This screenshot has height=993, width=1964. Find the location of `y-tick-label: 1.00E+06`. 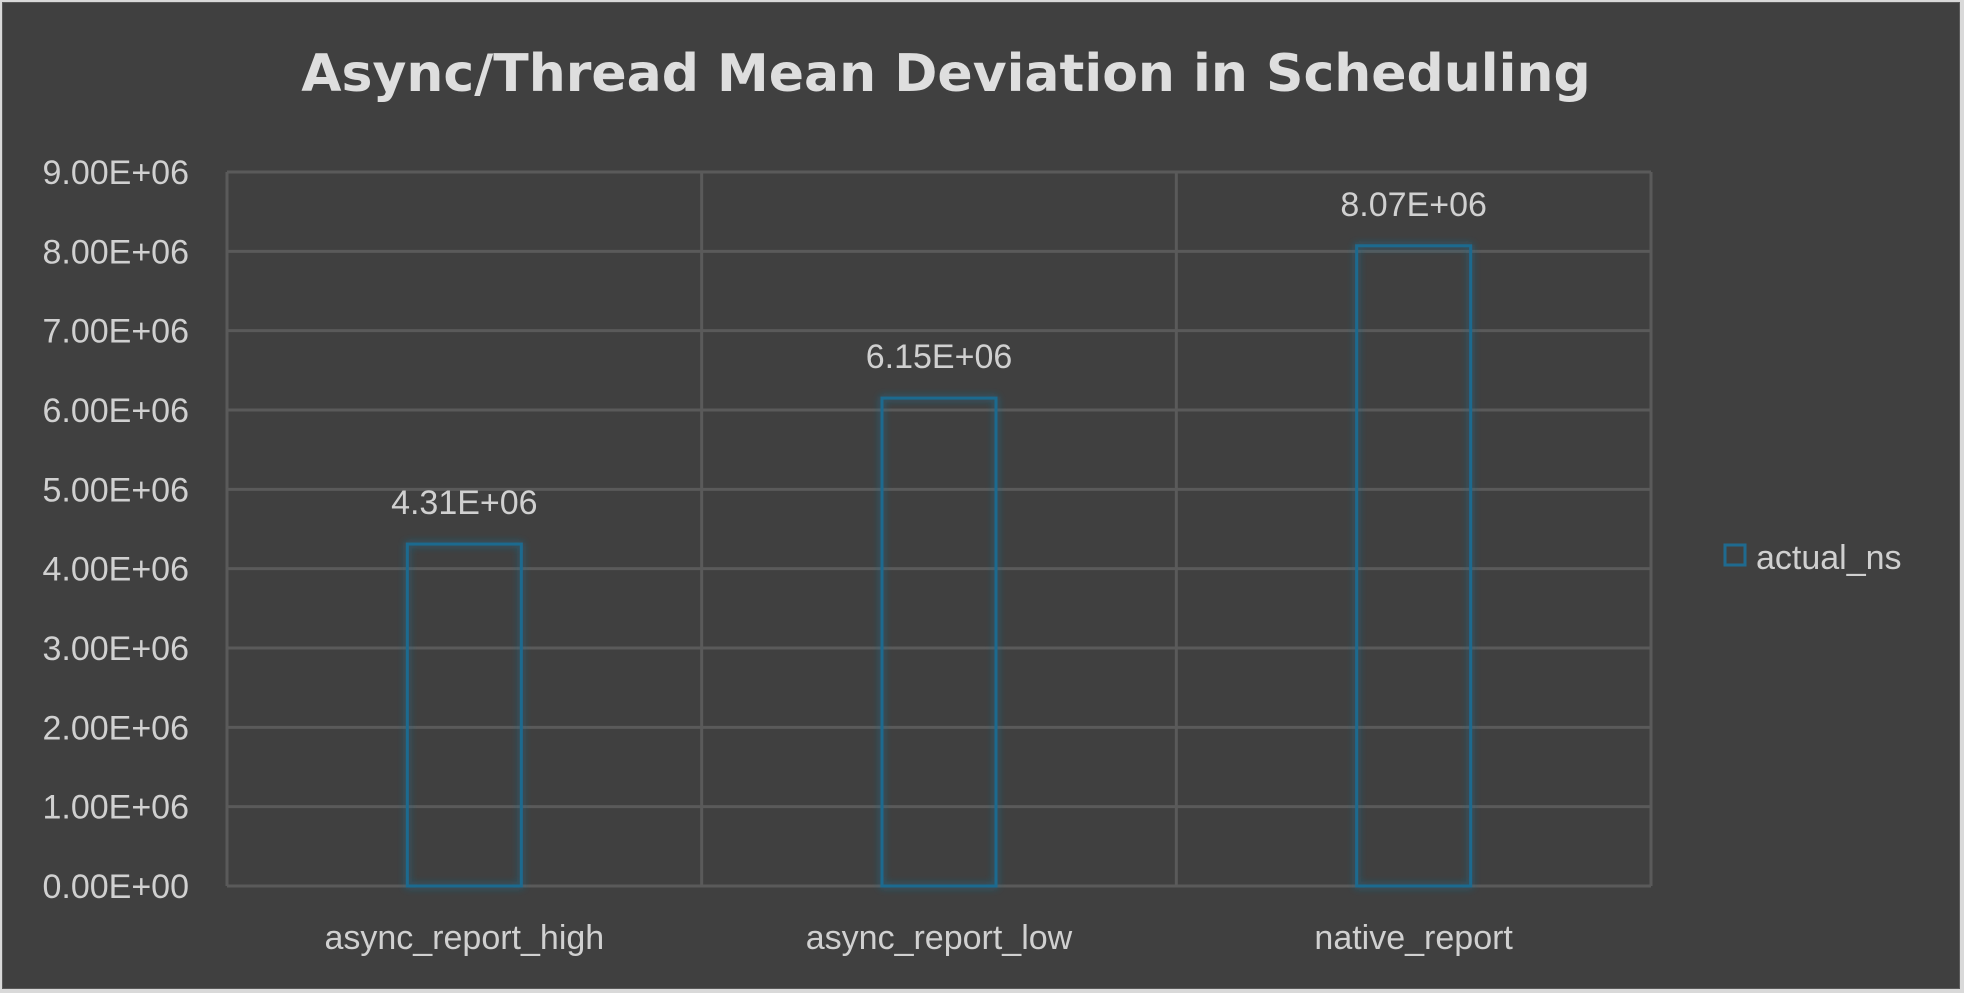

y-tick-label: 1.00E+06 is located at coordinates (115, 808).